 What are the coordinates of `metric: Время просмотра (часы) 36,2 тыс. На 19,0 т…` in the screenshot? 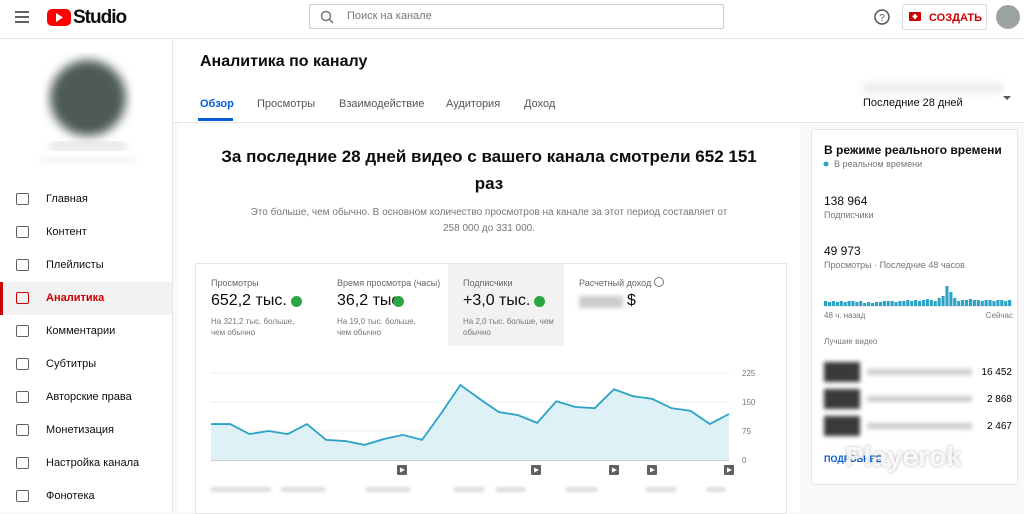 It's located at (381, 305).